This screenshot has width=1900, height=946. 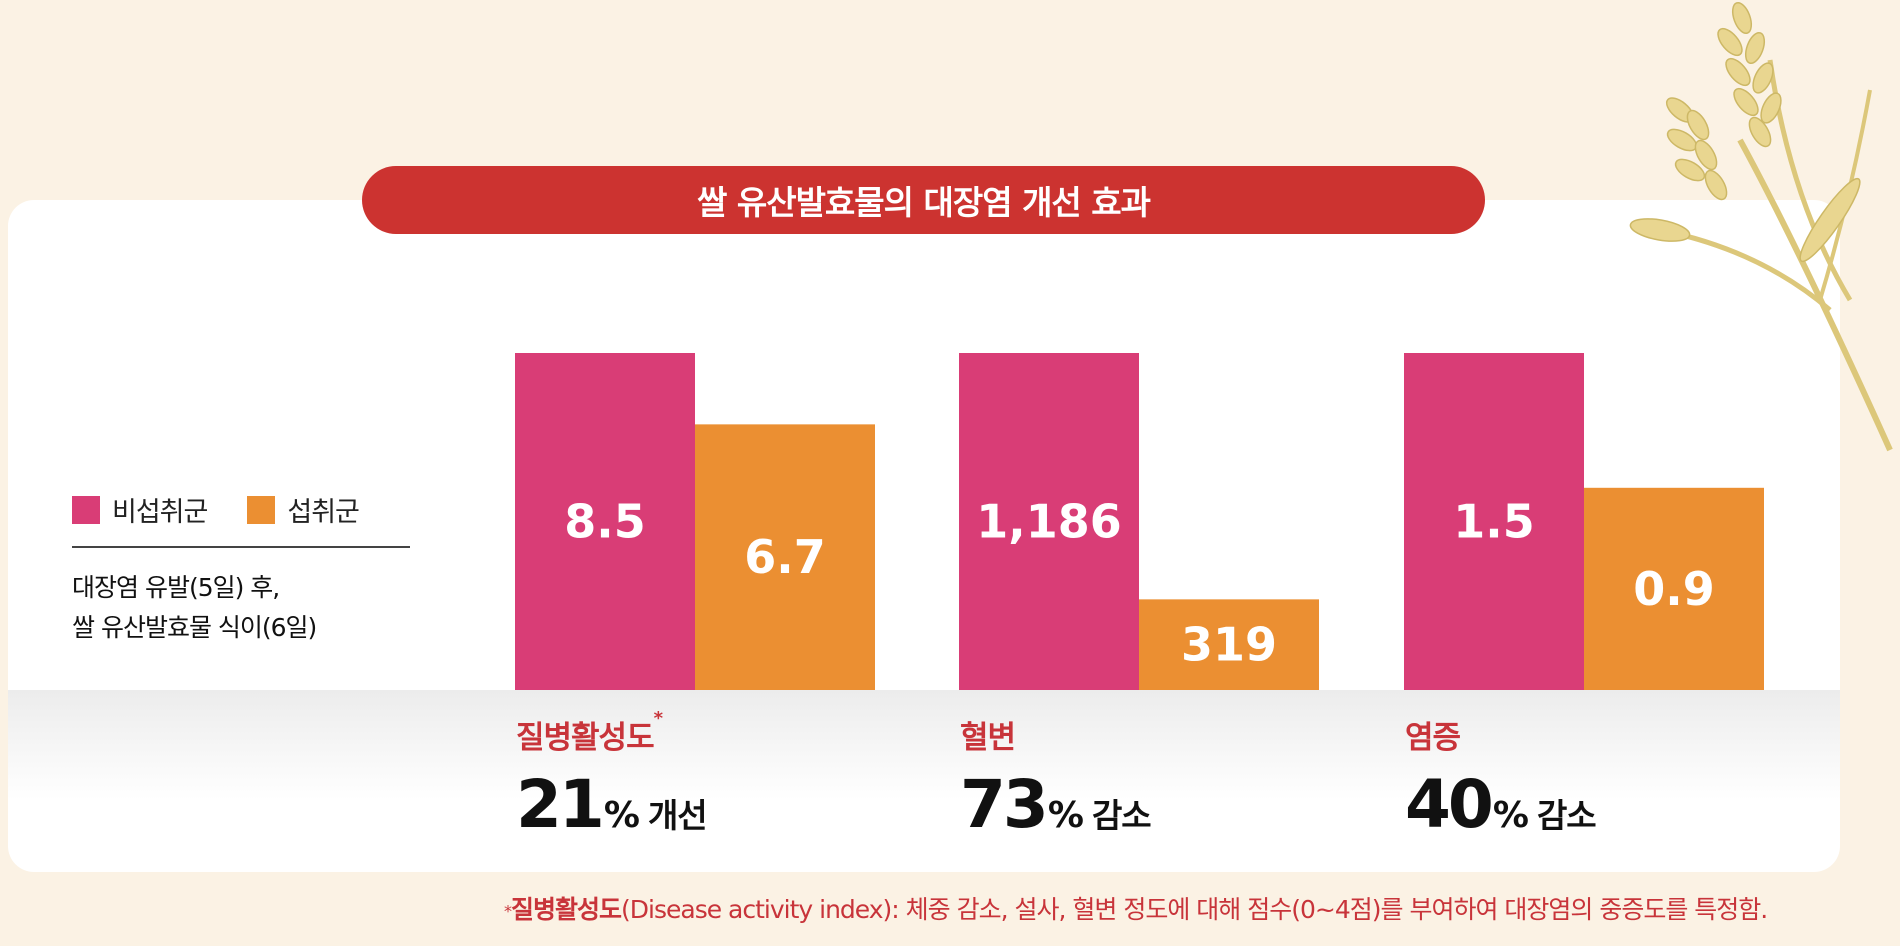 What do you see at coordinates (1433, 738) in the screenshot?
I see `metric-label-inflammation: 염증` at bounding box center [1433, 738].